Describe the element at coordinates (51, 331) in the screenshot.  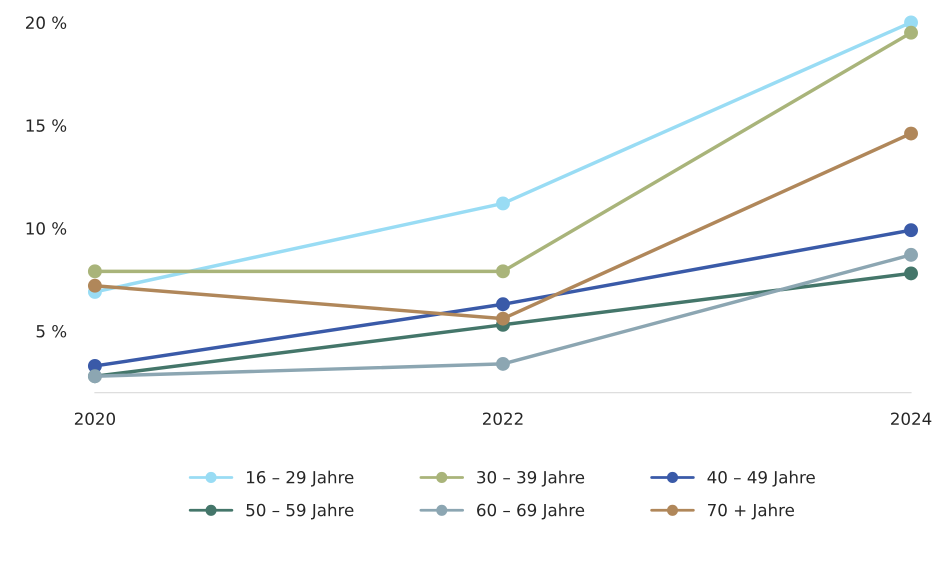
I see `y-tick-label: 5 %` at that location.